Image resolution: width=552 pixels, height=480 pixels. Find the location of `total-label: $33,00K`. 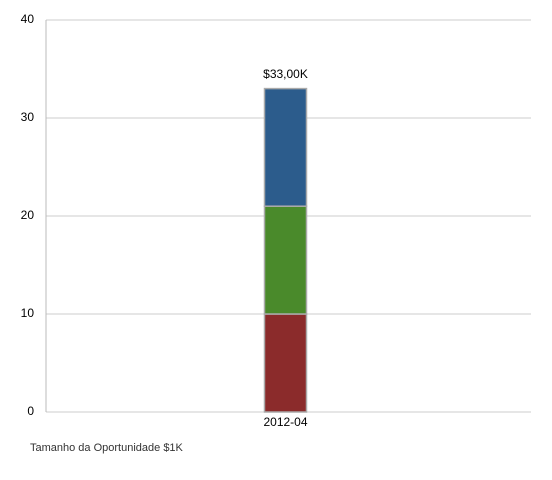

total-label: $33,00K is located at coordinates (285, 74).